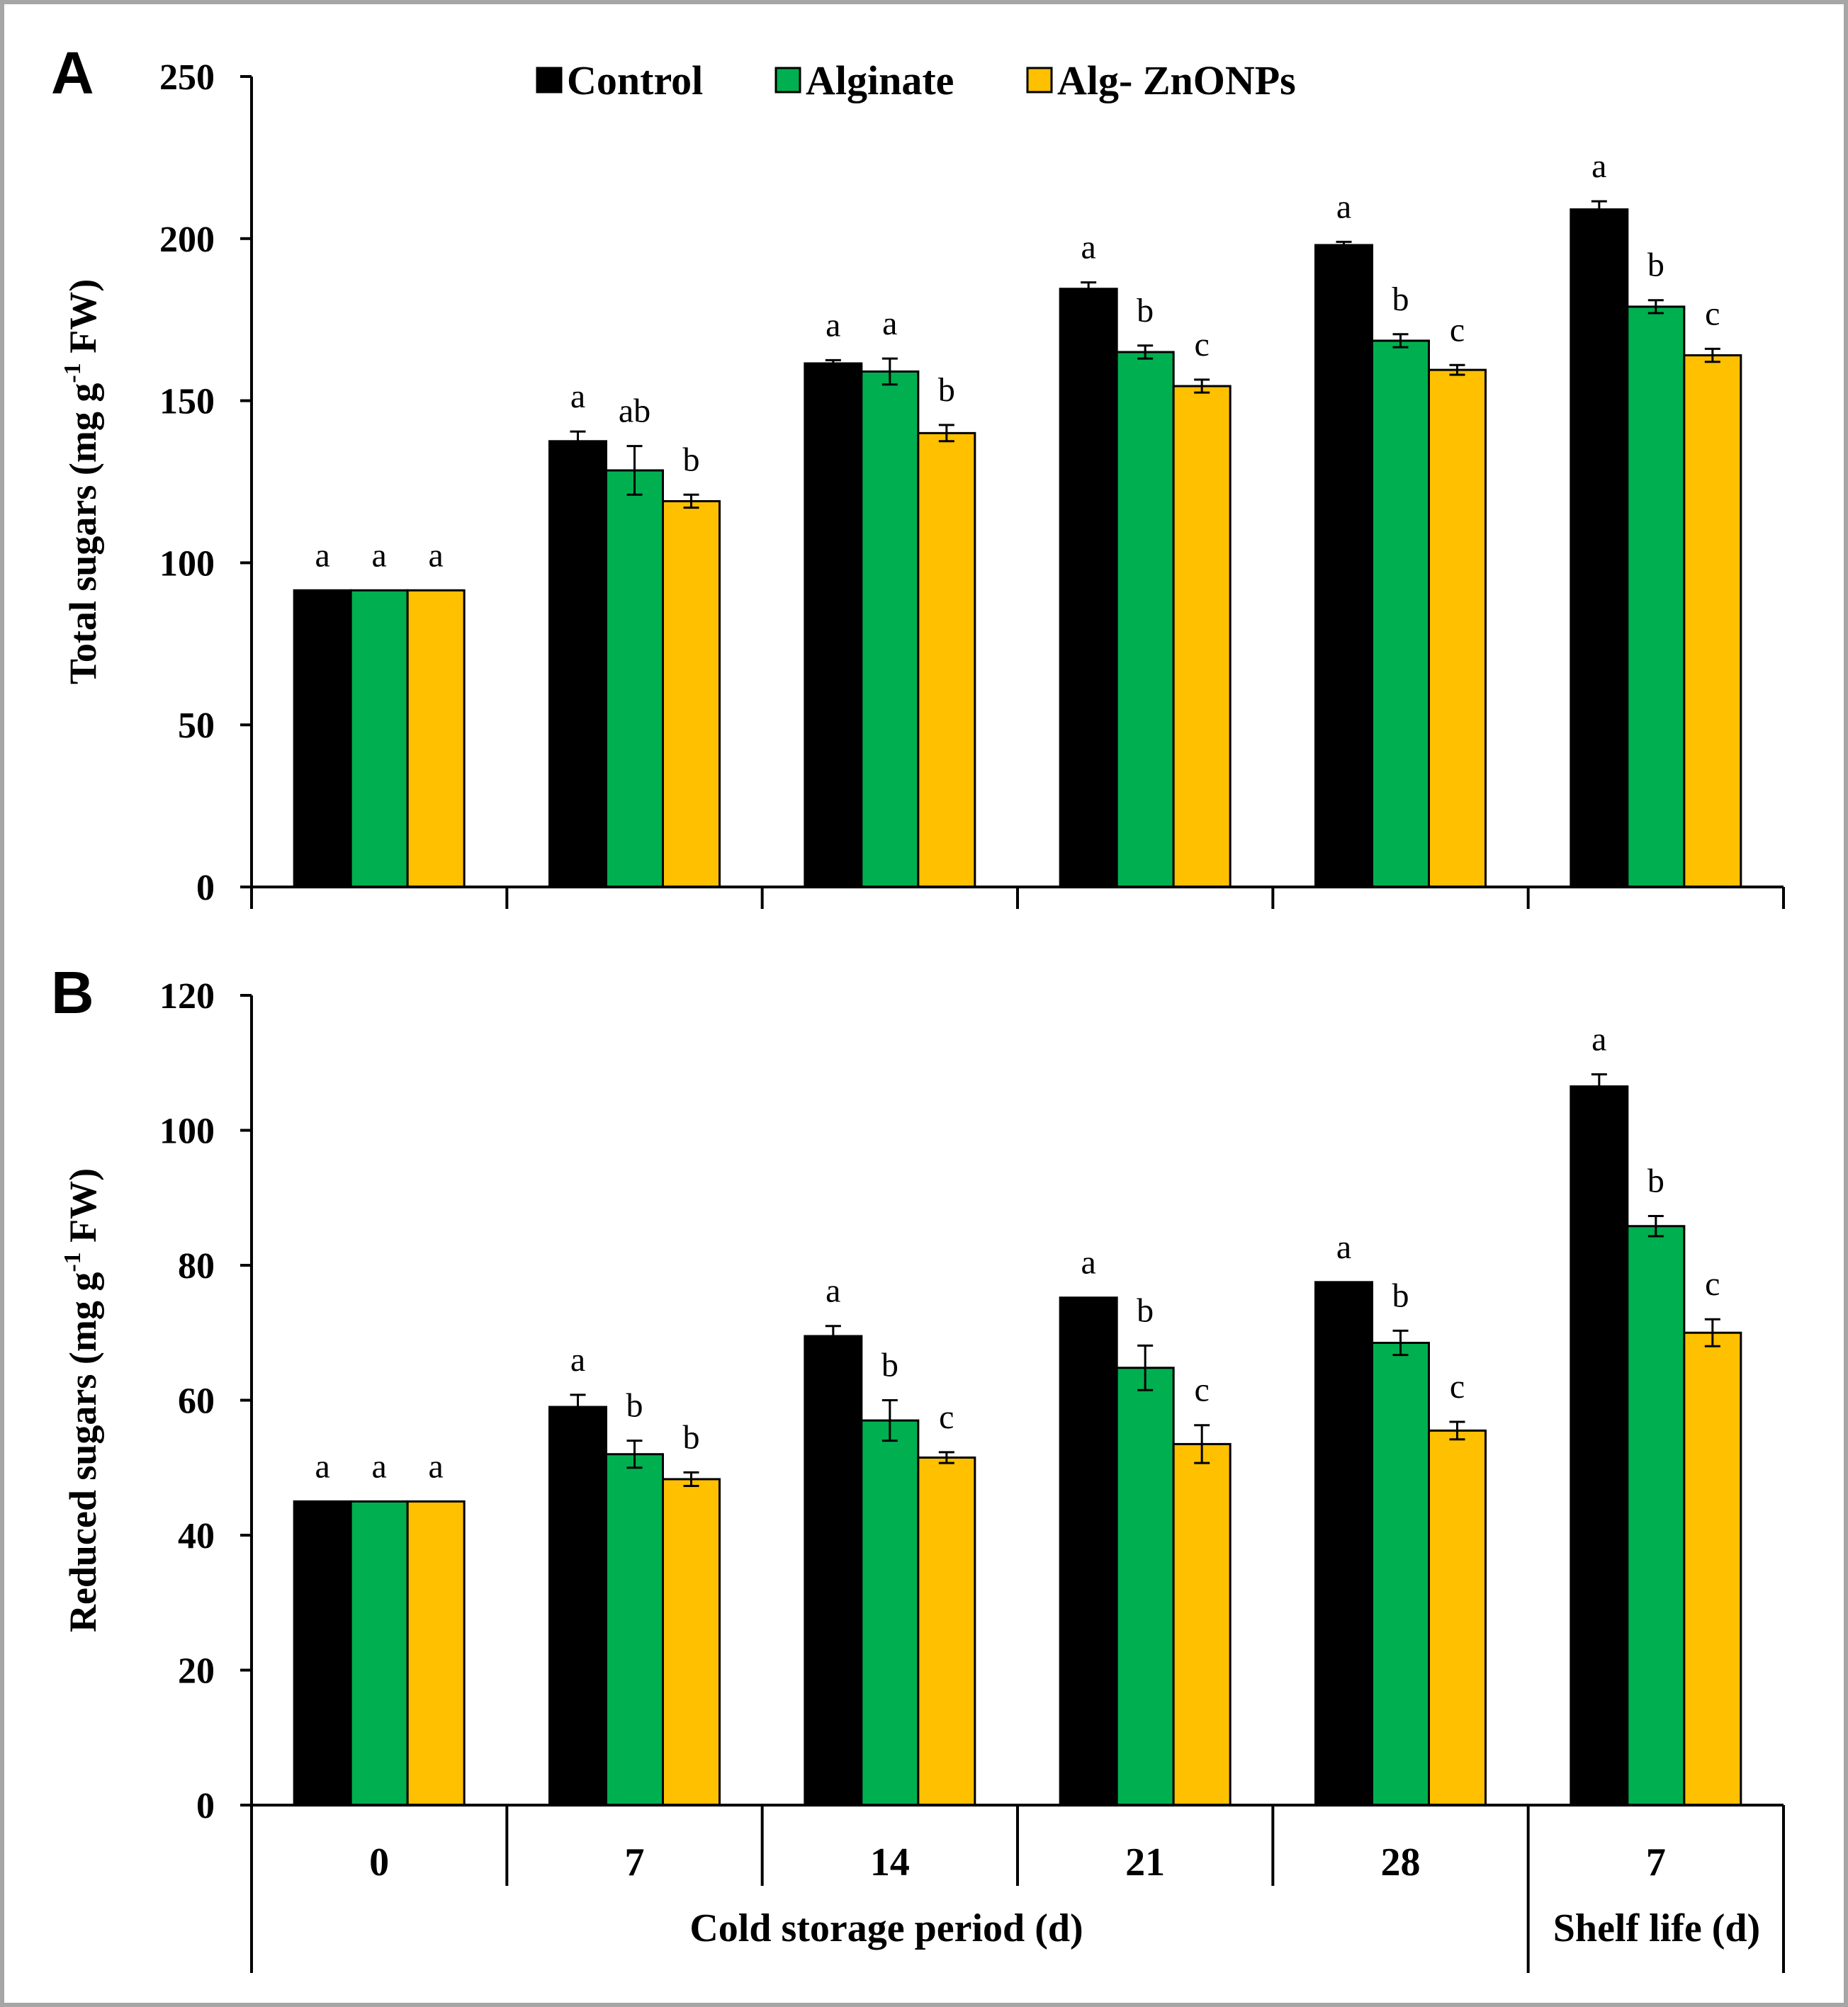  Describe the element at coordinates (787, 81) in the screenshot. I see `legend-swatch-alginate` at that location.